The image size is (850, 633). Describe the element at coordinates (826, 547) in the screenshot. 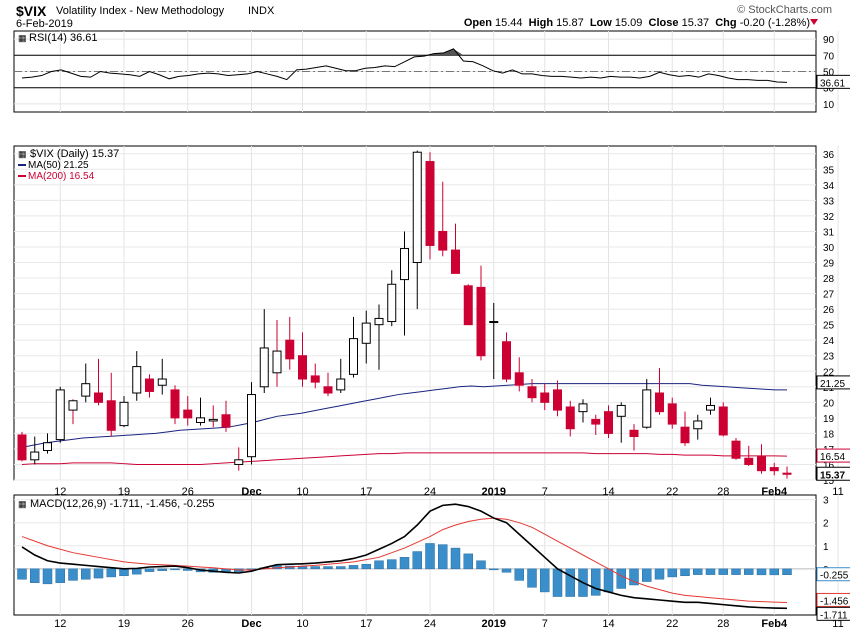

I see `macd-tick-label: 1` at that location.